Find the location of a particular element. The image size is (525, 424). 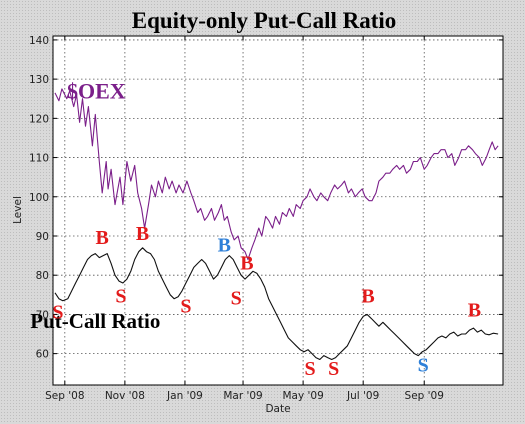

x-tick-label: Jul '09 is located at coordinates (362, 396).